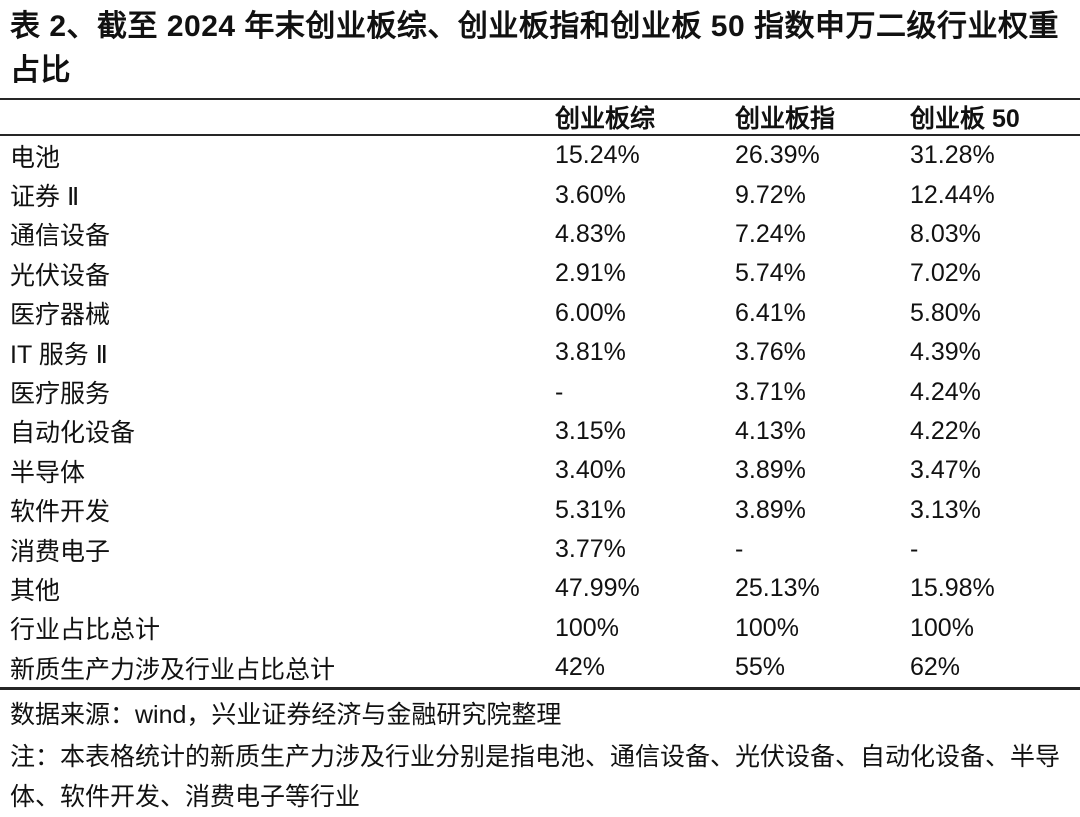 This screenshot has height=817, width=1080. I want to click on row-value: 47.99%, so click(597, 588).